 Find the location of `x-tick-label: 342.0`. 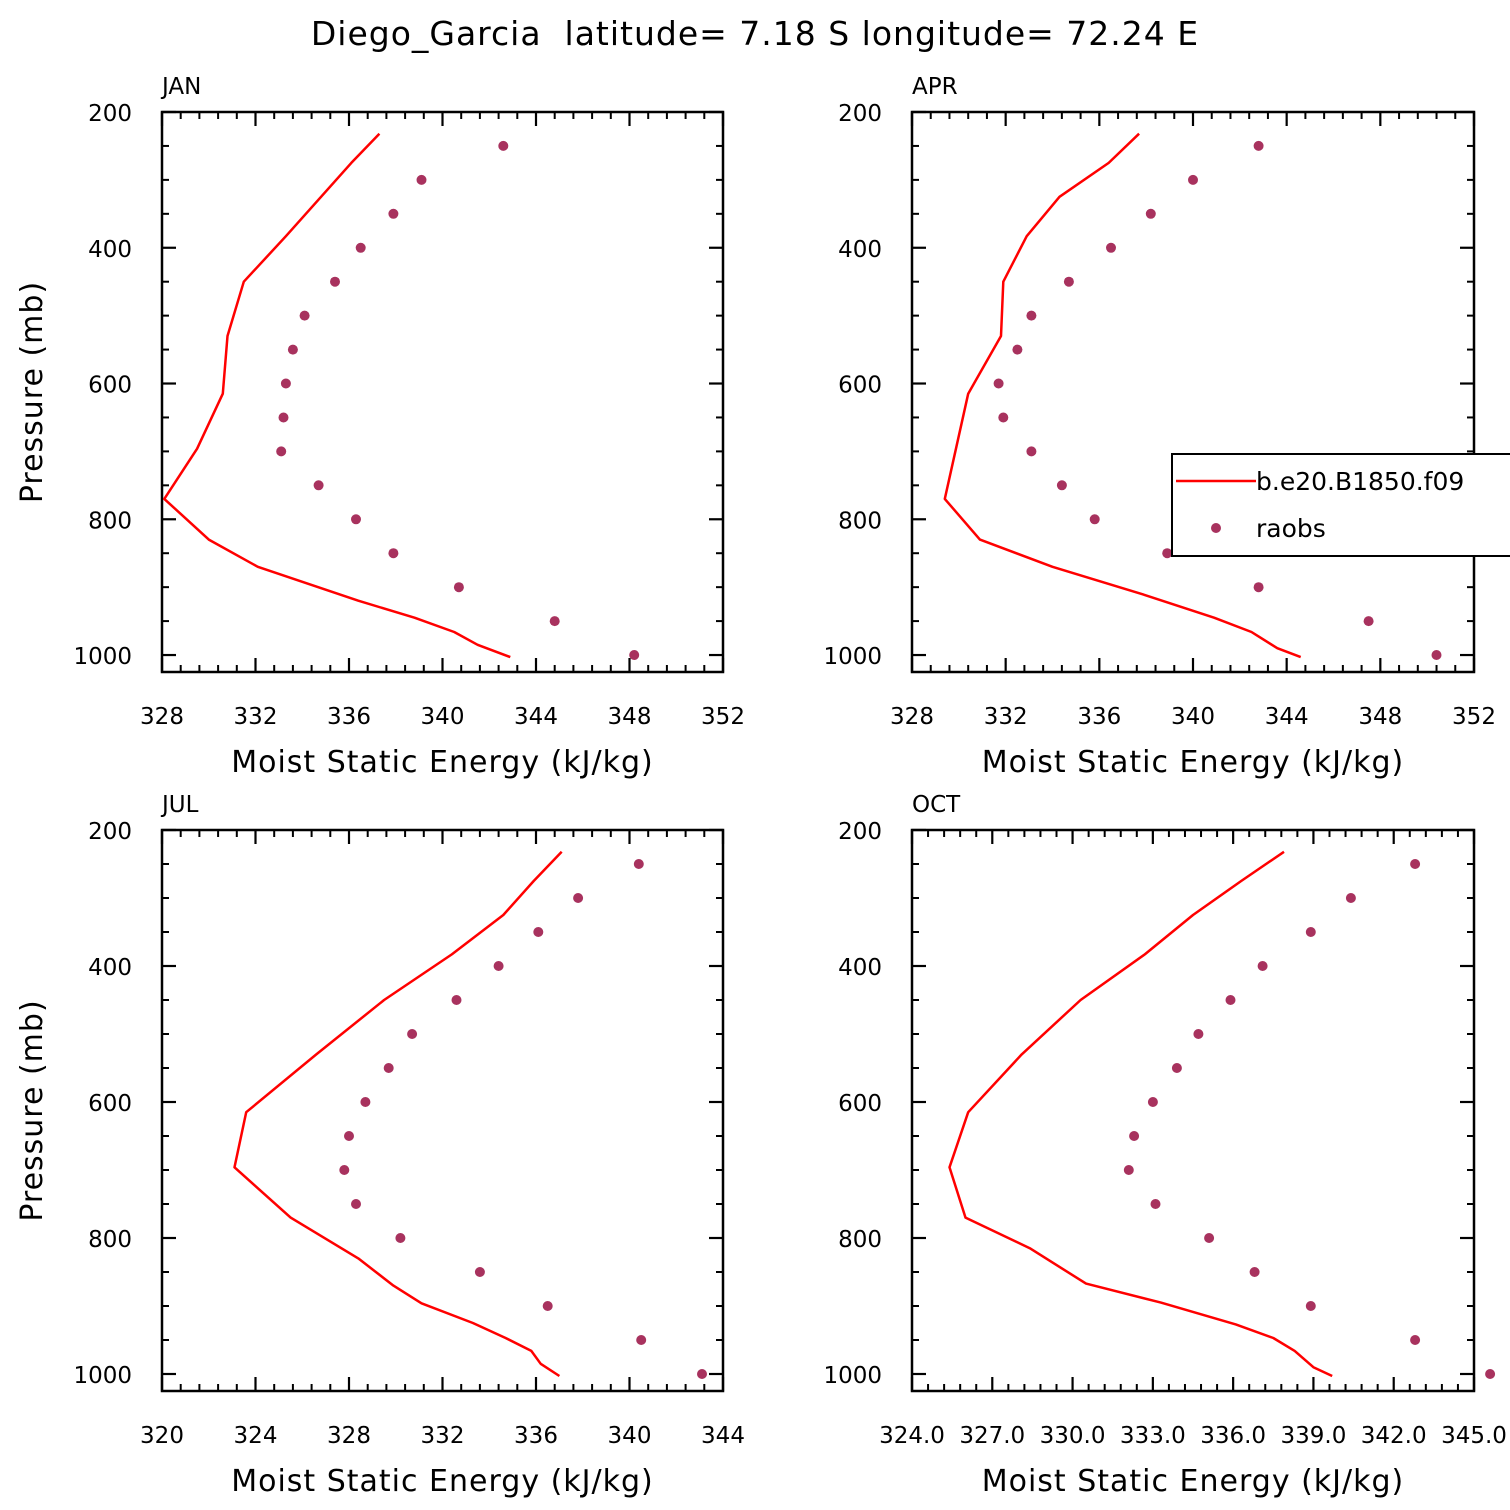

x-tick-label: 342.0 is located at coordinates (1394, 1436).